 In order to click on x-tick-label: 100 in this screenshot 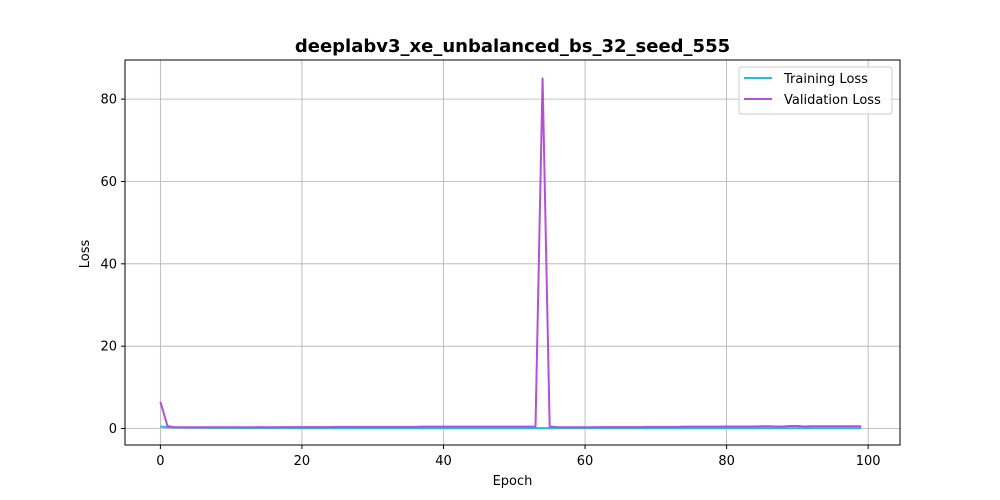, I will do `click(868, 461)`.